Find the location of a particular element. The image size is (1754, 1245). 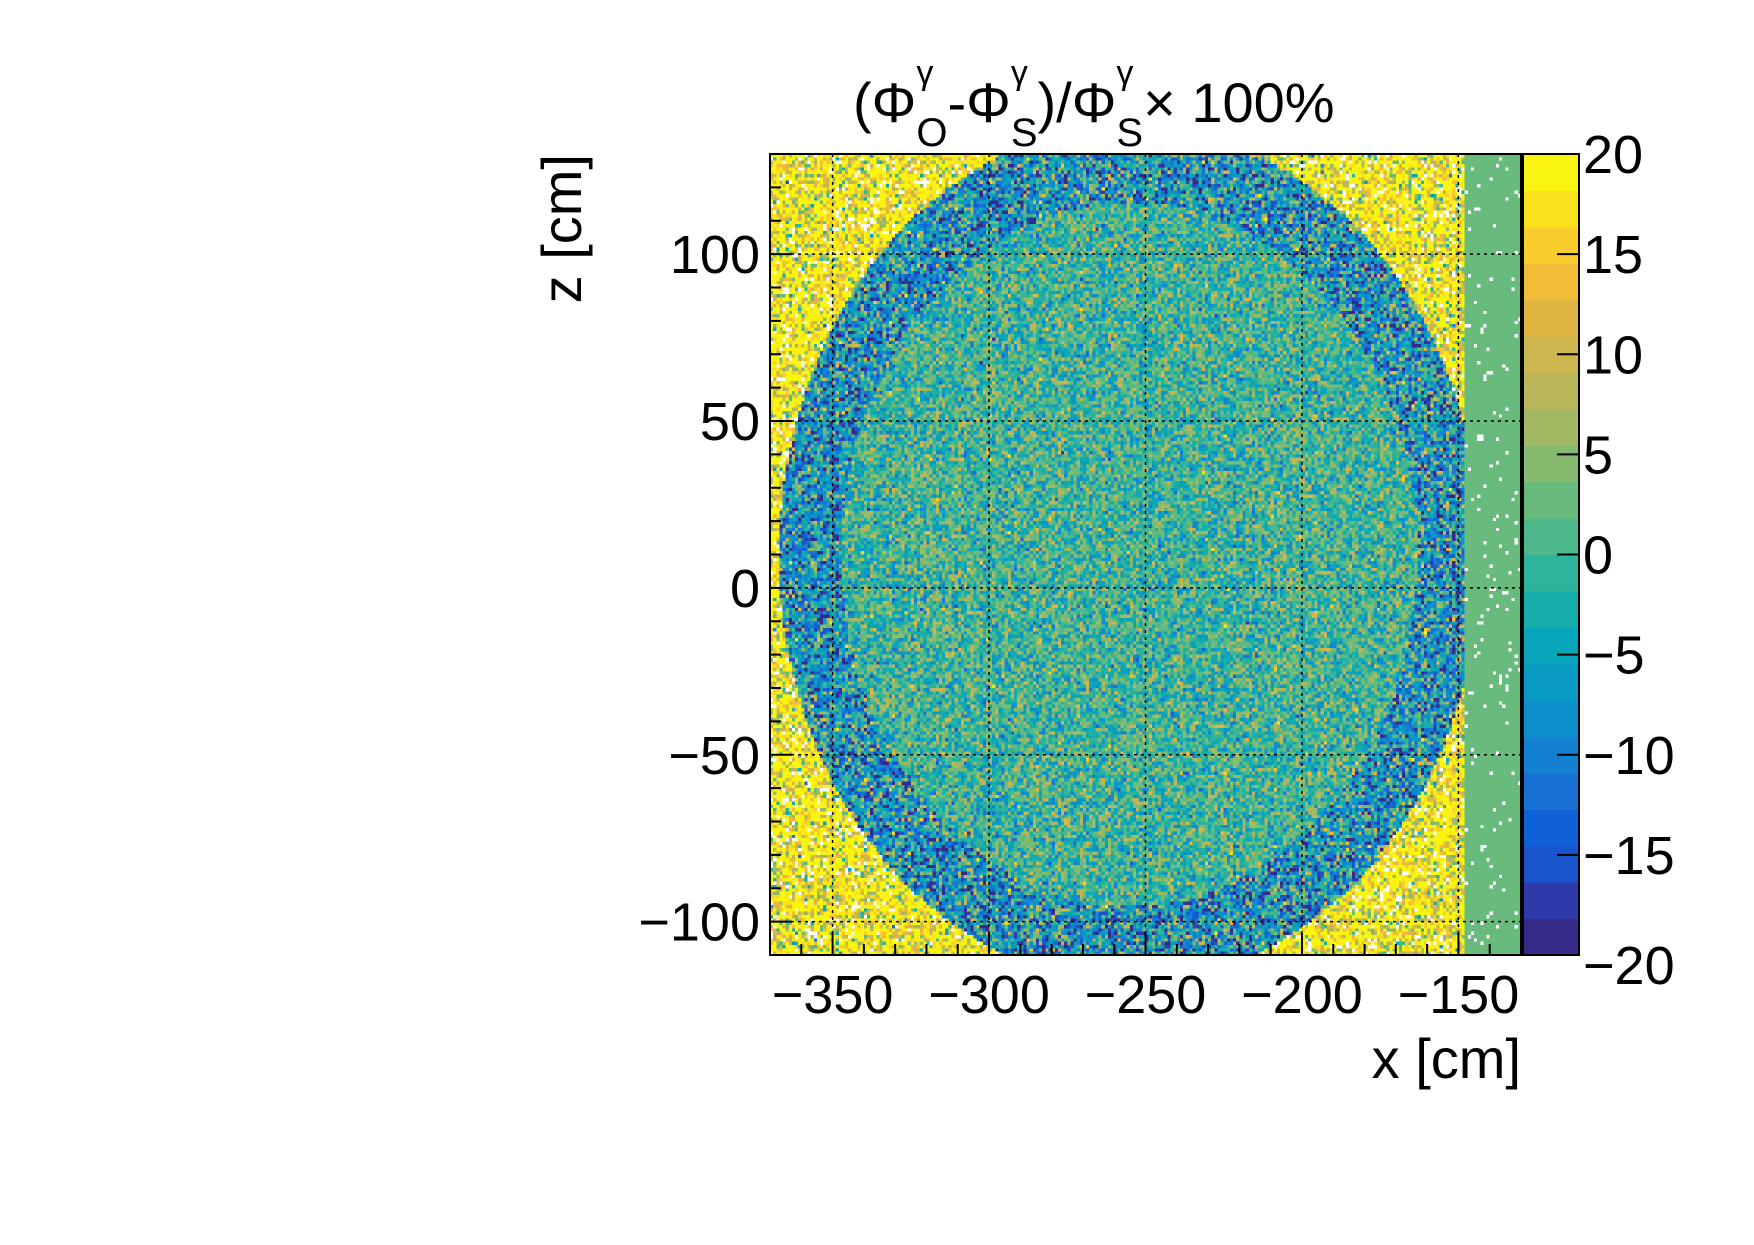

chart-title: (Φγ O-Φγ S)/Φγ S× 100% is located at coordinates (1094, 104).